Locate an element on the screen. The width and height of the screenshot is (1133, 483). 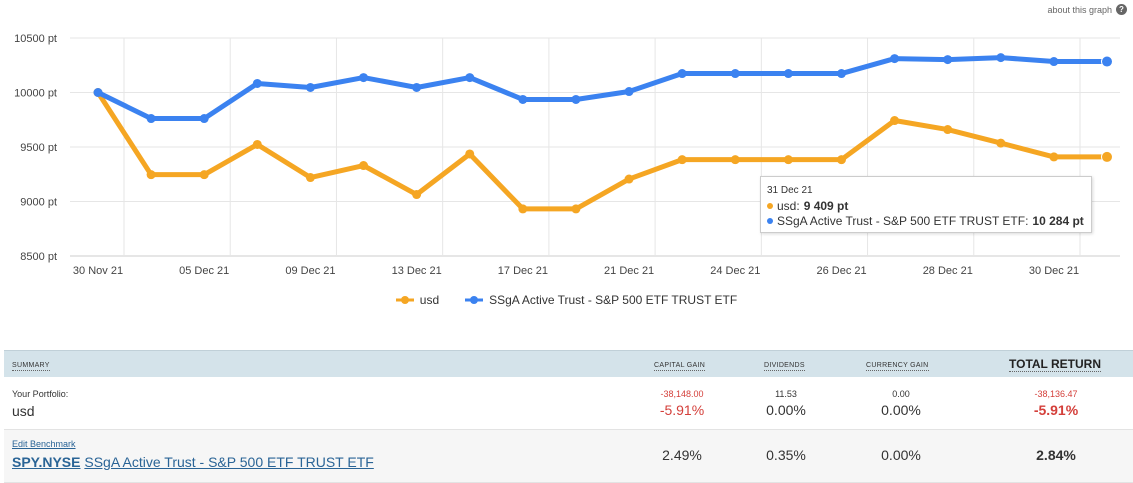
header-capital-gain: CAPITAL GAIN is located at coordinates (680, 366).